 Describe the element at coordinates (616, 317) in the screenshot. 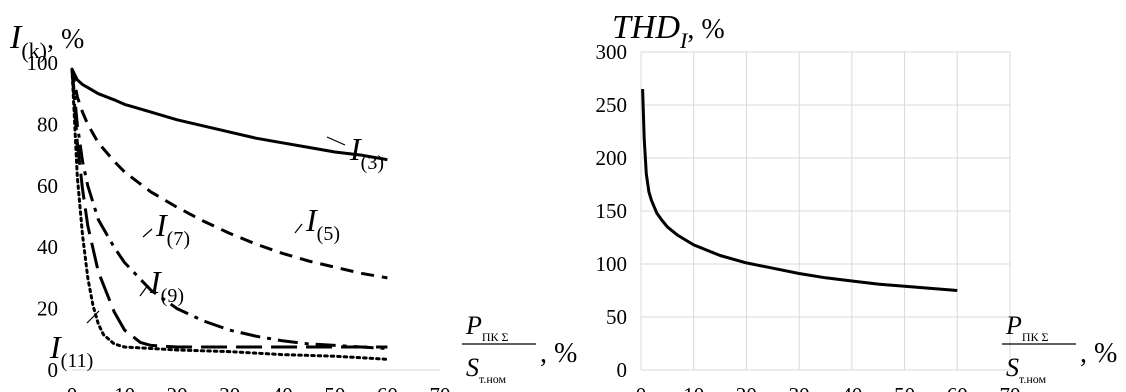

I see `y-tick-label: 50` at that location.